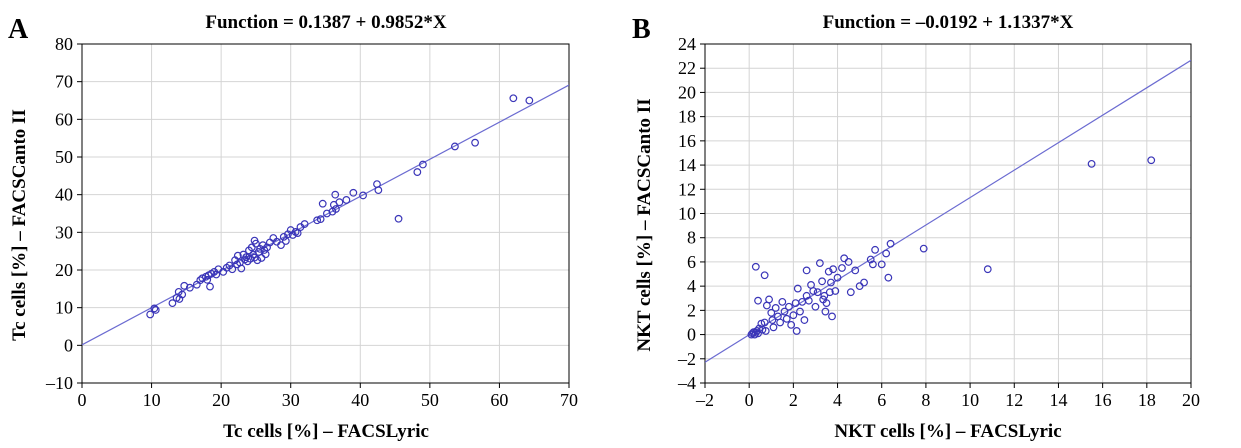  I want to click on panel-b-y-axis-label: NKT cells [%] – FACSCanto II, so click(644, 224).